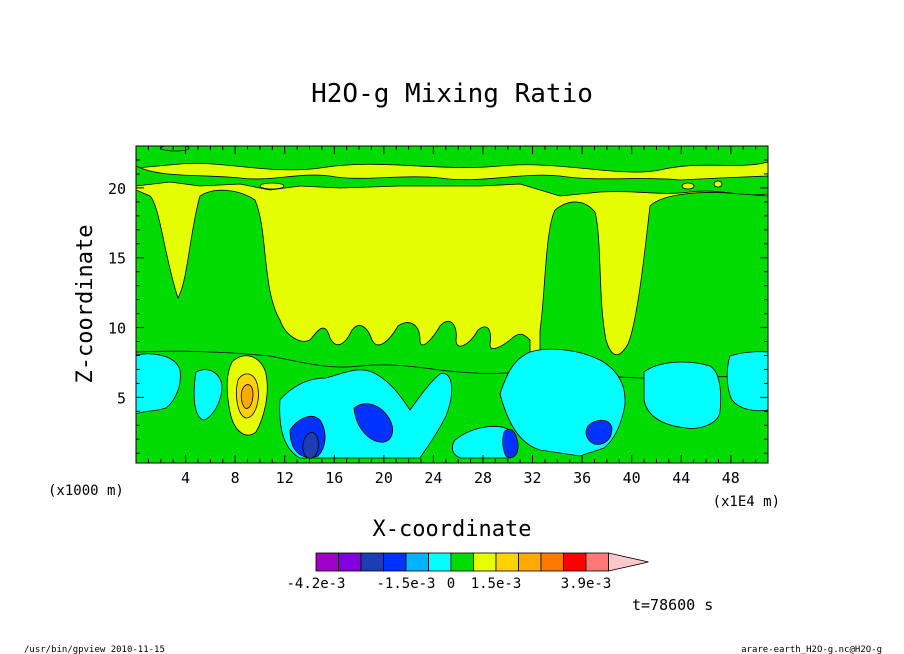 The width and height of the screenshot is (904, 654). I want to click on x-tick-label: 4, so click(185, 478).